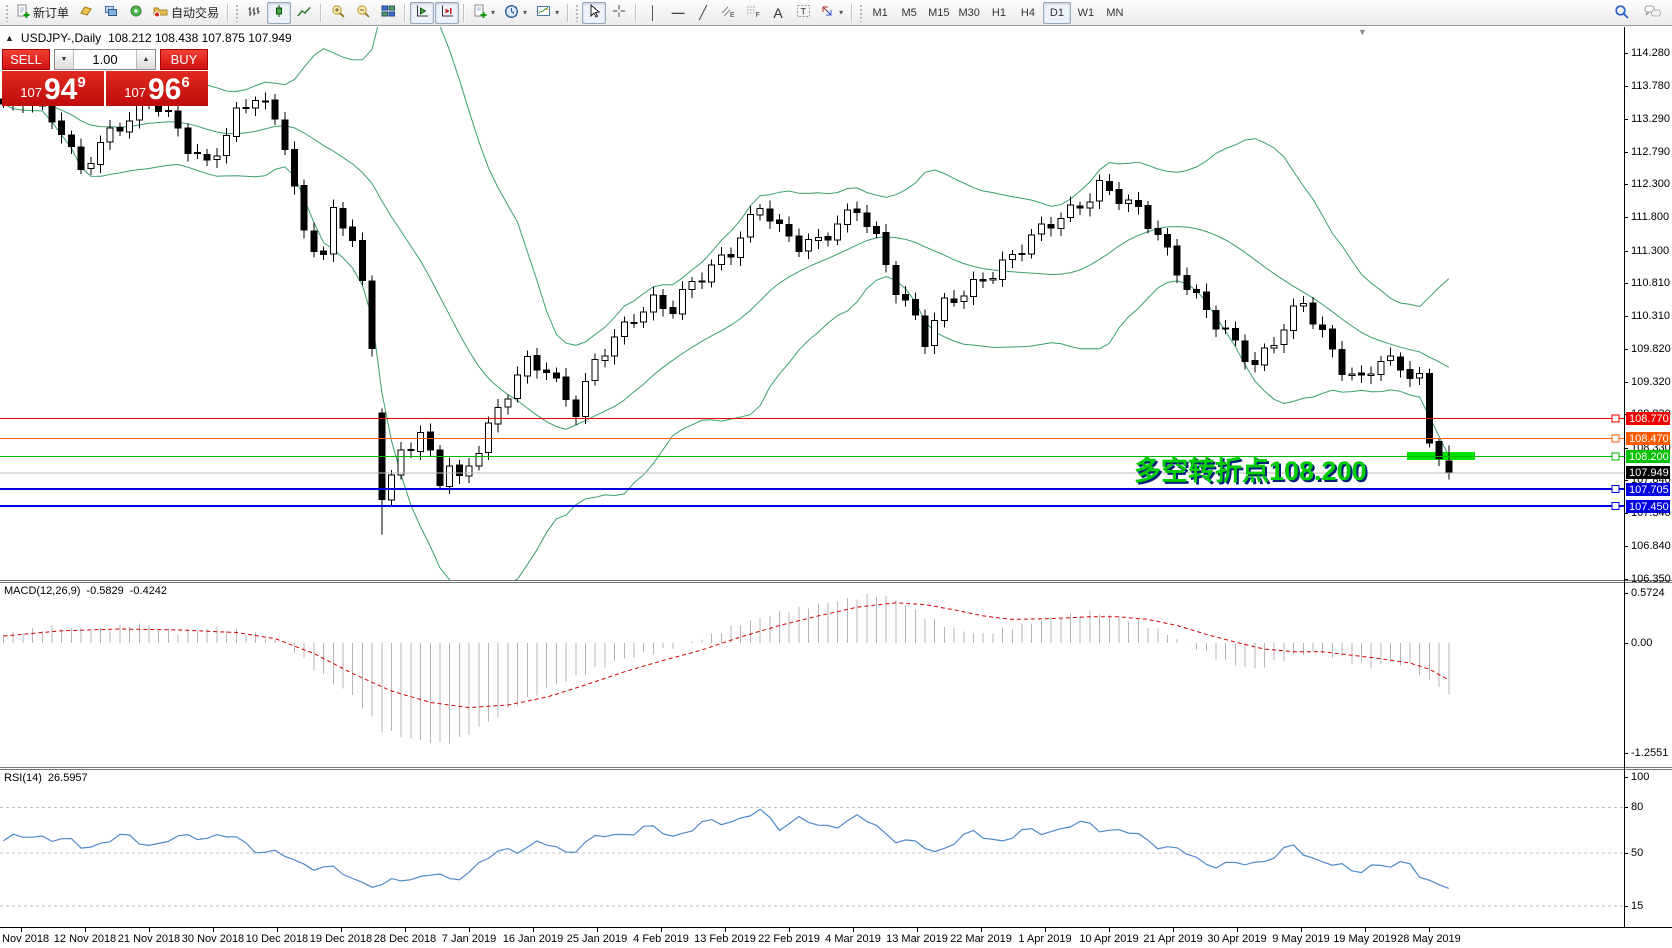  What do you see at coordinates (1637, 853) in the screenshot?
I see `rsi-axis-label: 50` at bounding box center [1637, 853].